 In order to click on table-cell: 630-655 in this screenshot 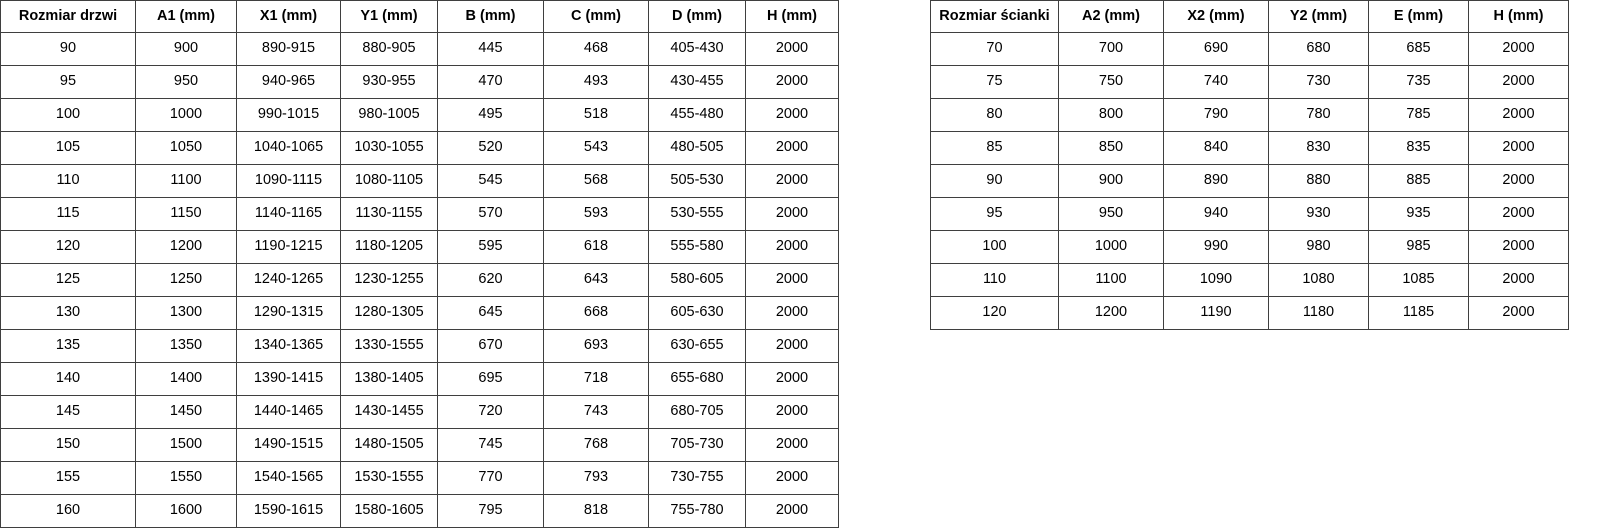, I will do `click(697, 346)`.